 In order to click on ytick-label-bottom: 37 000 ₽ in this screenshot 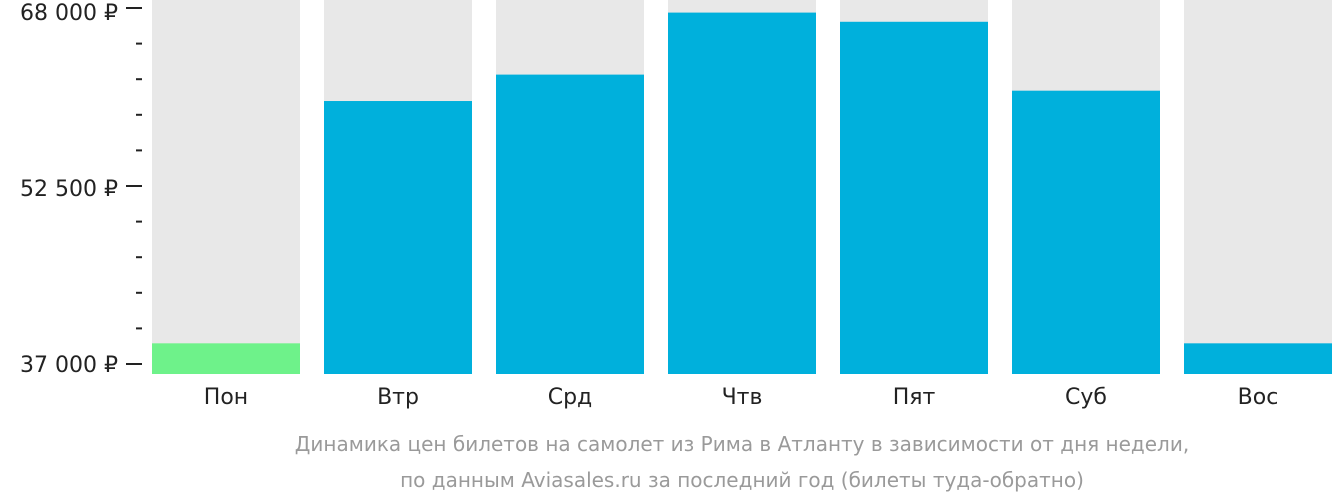, I will do `click(69, 365)`.